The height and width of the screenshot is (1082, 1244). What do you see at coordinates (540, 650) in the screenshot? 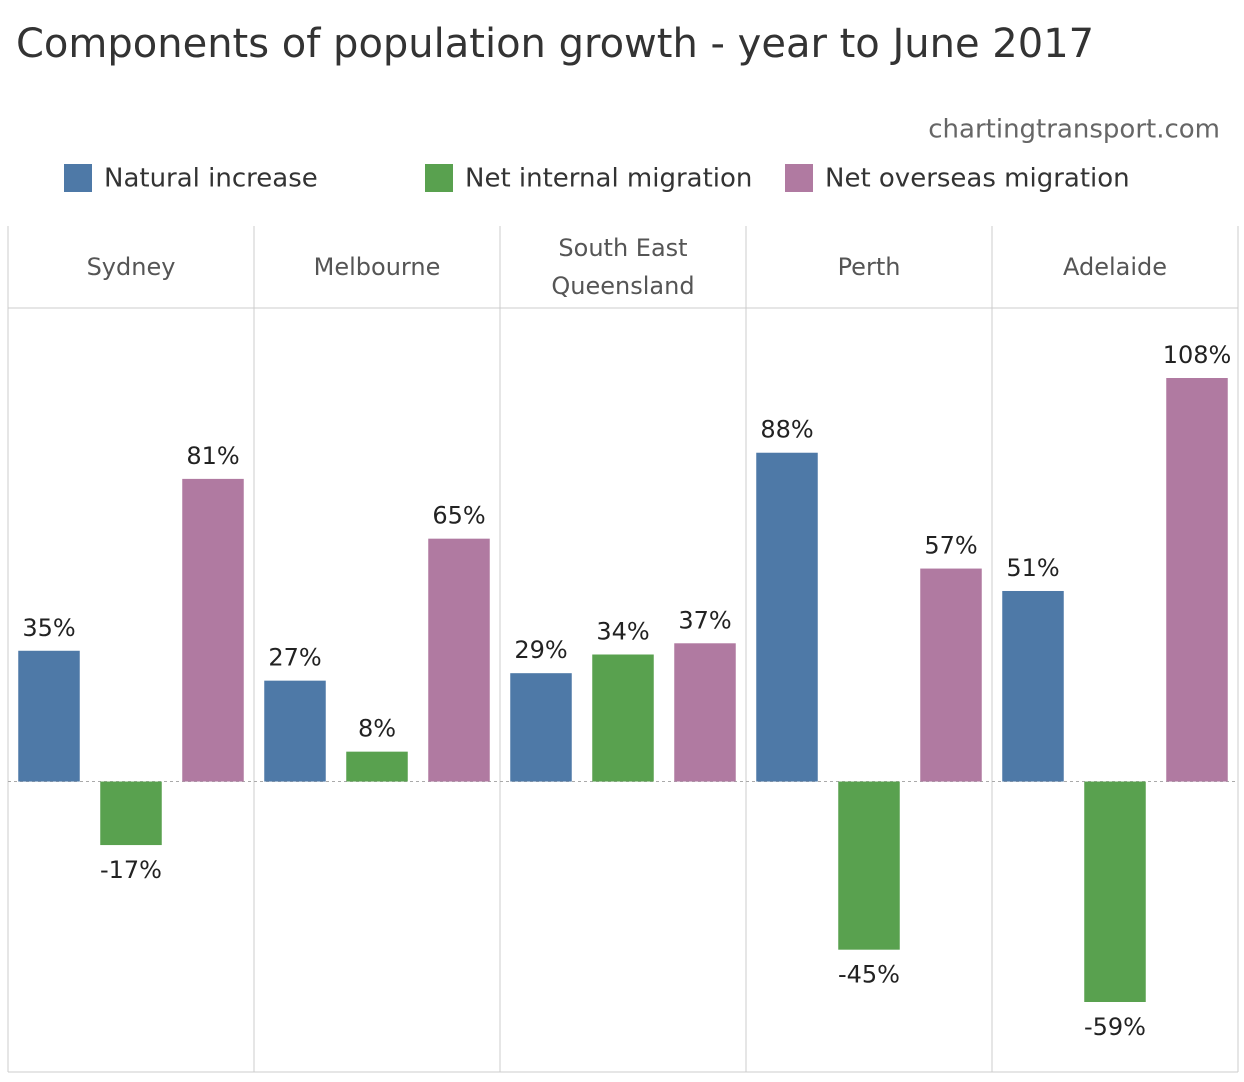
I see `value-label: 29%` at bounding box center [540, 650].